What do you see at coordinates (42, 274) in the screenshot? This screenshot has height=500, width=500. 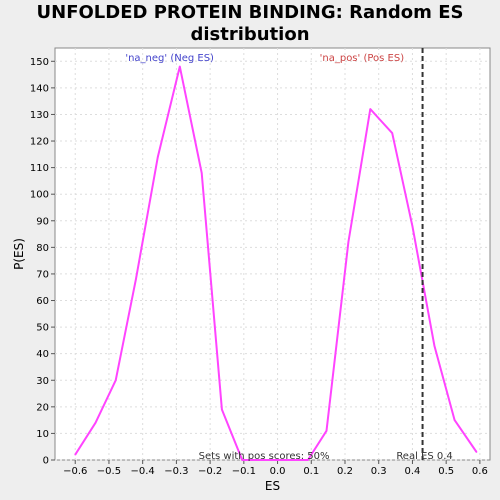 I see `y-tick-label: 70` at bounding box center [42, 274].